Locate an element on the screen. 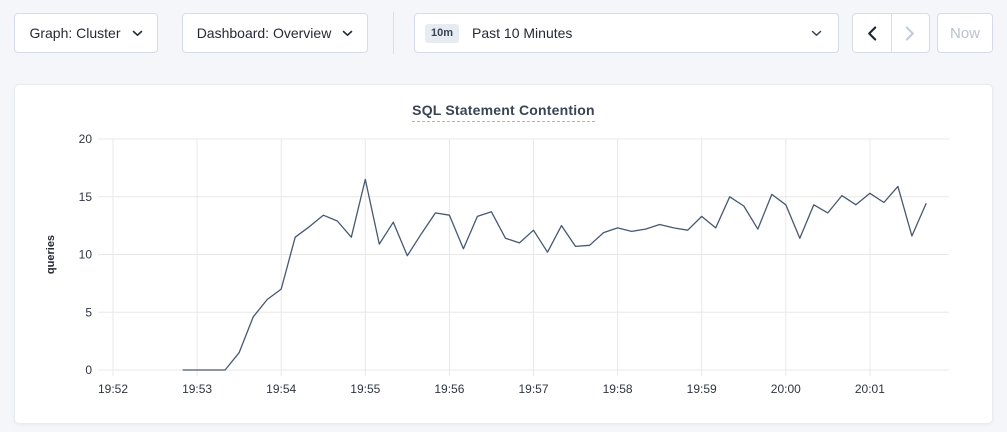  time-range-label: Past 10 Minutes is located at coordinates (522, 33).